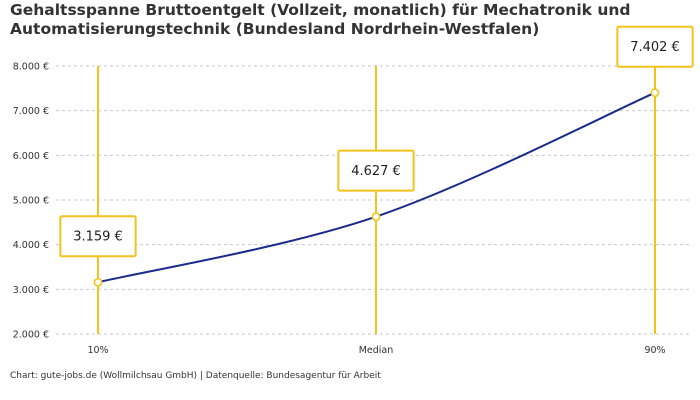  What do you see at coordinates (654, 350) in the screenshot?
I see `x-tick-label: 90%` at bounding box center [654, 350].